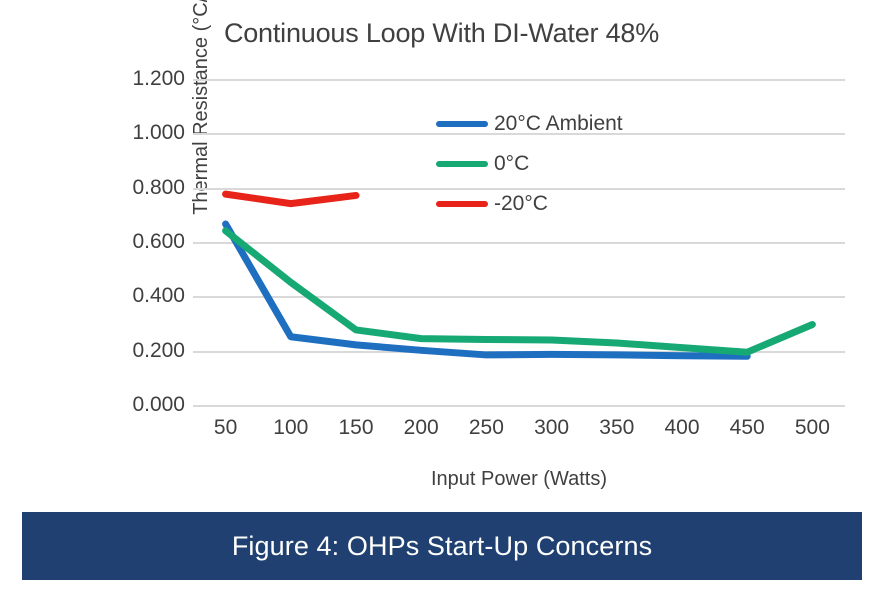 Image resolution: width=883 pixels, height=595 pixels. I want to click on y-axis-tick-label: 1.200, so click(158, 78).